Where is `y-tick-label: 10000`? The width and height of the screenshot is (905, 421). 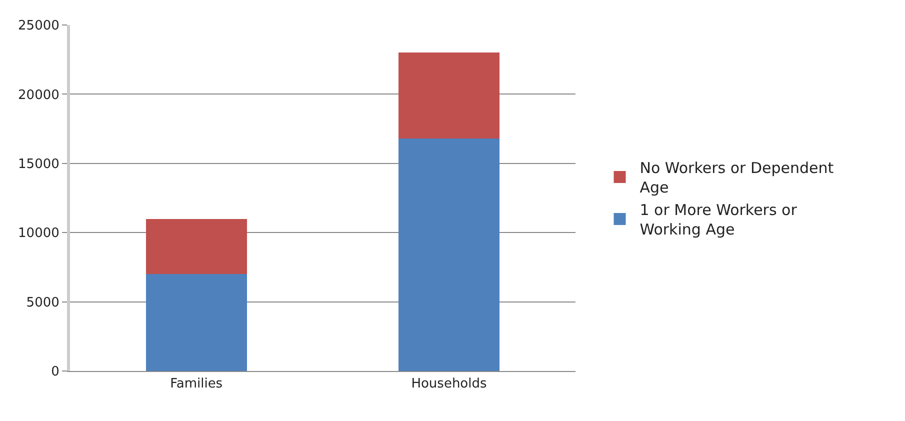
y-tick-label: 10000 is located at coordinates (39, 234).